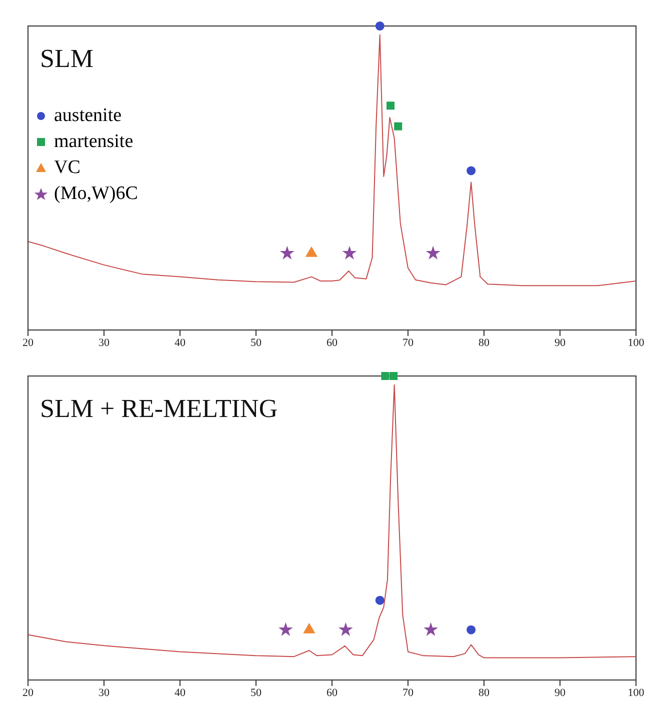 The image size is (653, 719). What do you see at coordinates (159, 409) in the screenshot?
I see `text: SLM + RE-MELTING` at bounding box center [159, 409].